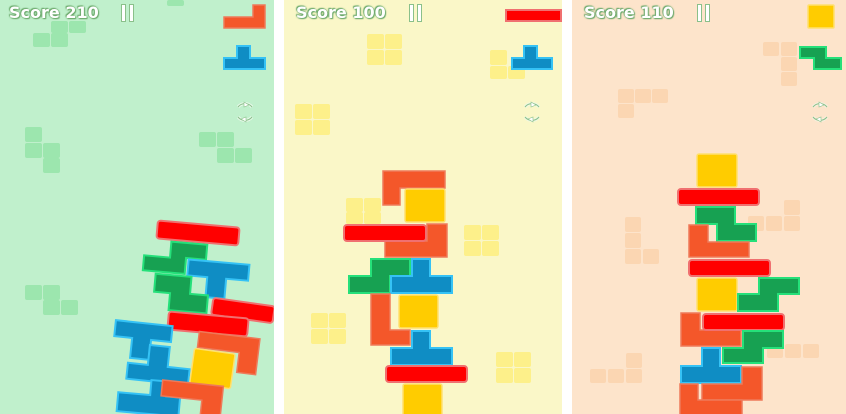 The width and height of the screenshot is (846, 414). I want to click on next-piece-green-z, so click(820, 58).